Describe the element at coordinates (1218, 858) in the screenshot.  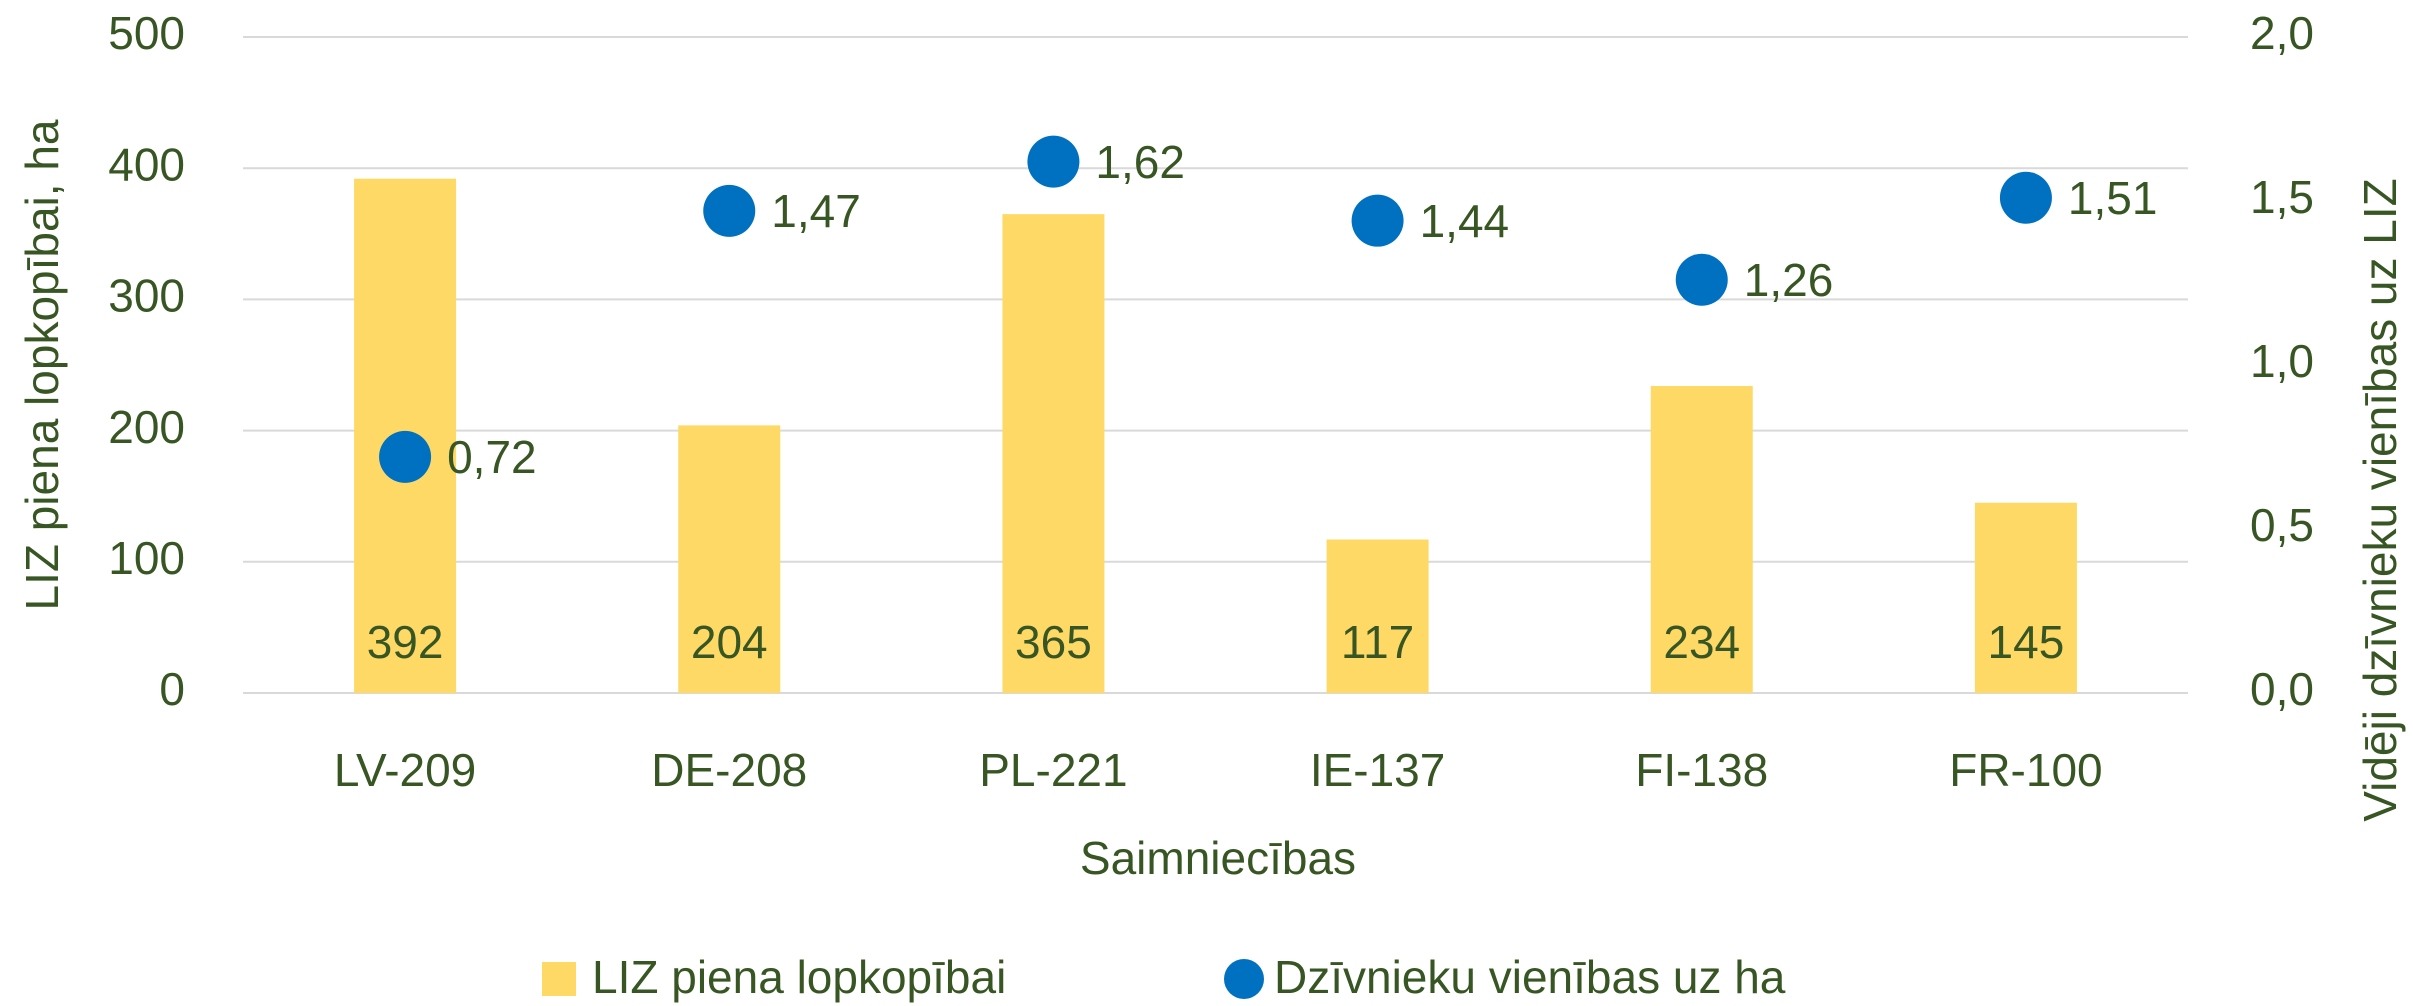
I see `x-axis-title: Saimniecības` at that location.